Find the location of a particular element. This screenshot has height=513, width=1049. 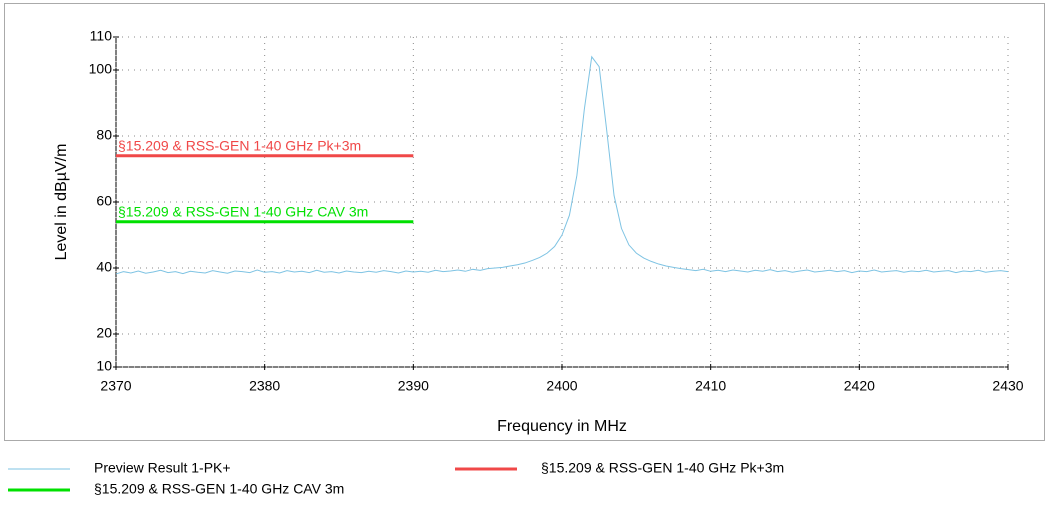

x-tick-label: 2420 is located at coordinates (859, 386).